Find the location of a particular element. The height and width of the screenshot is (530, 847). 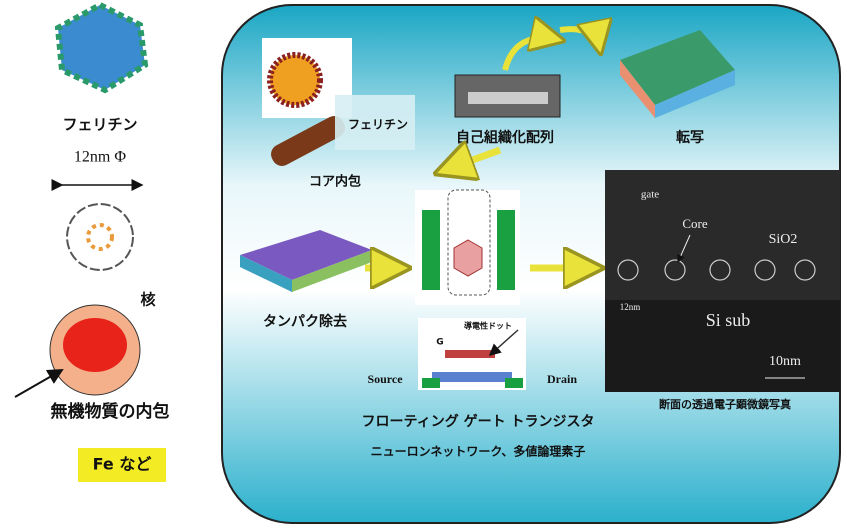

tem-dots is located at coordinates (716, 270).